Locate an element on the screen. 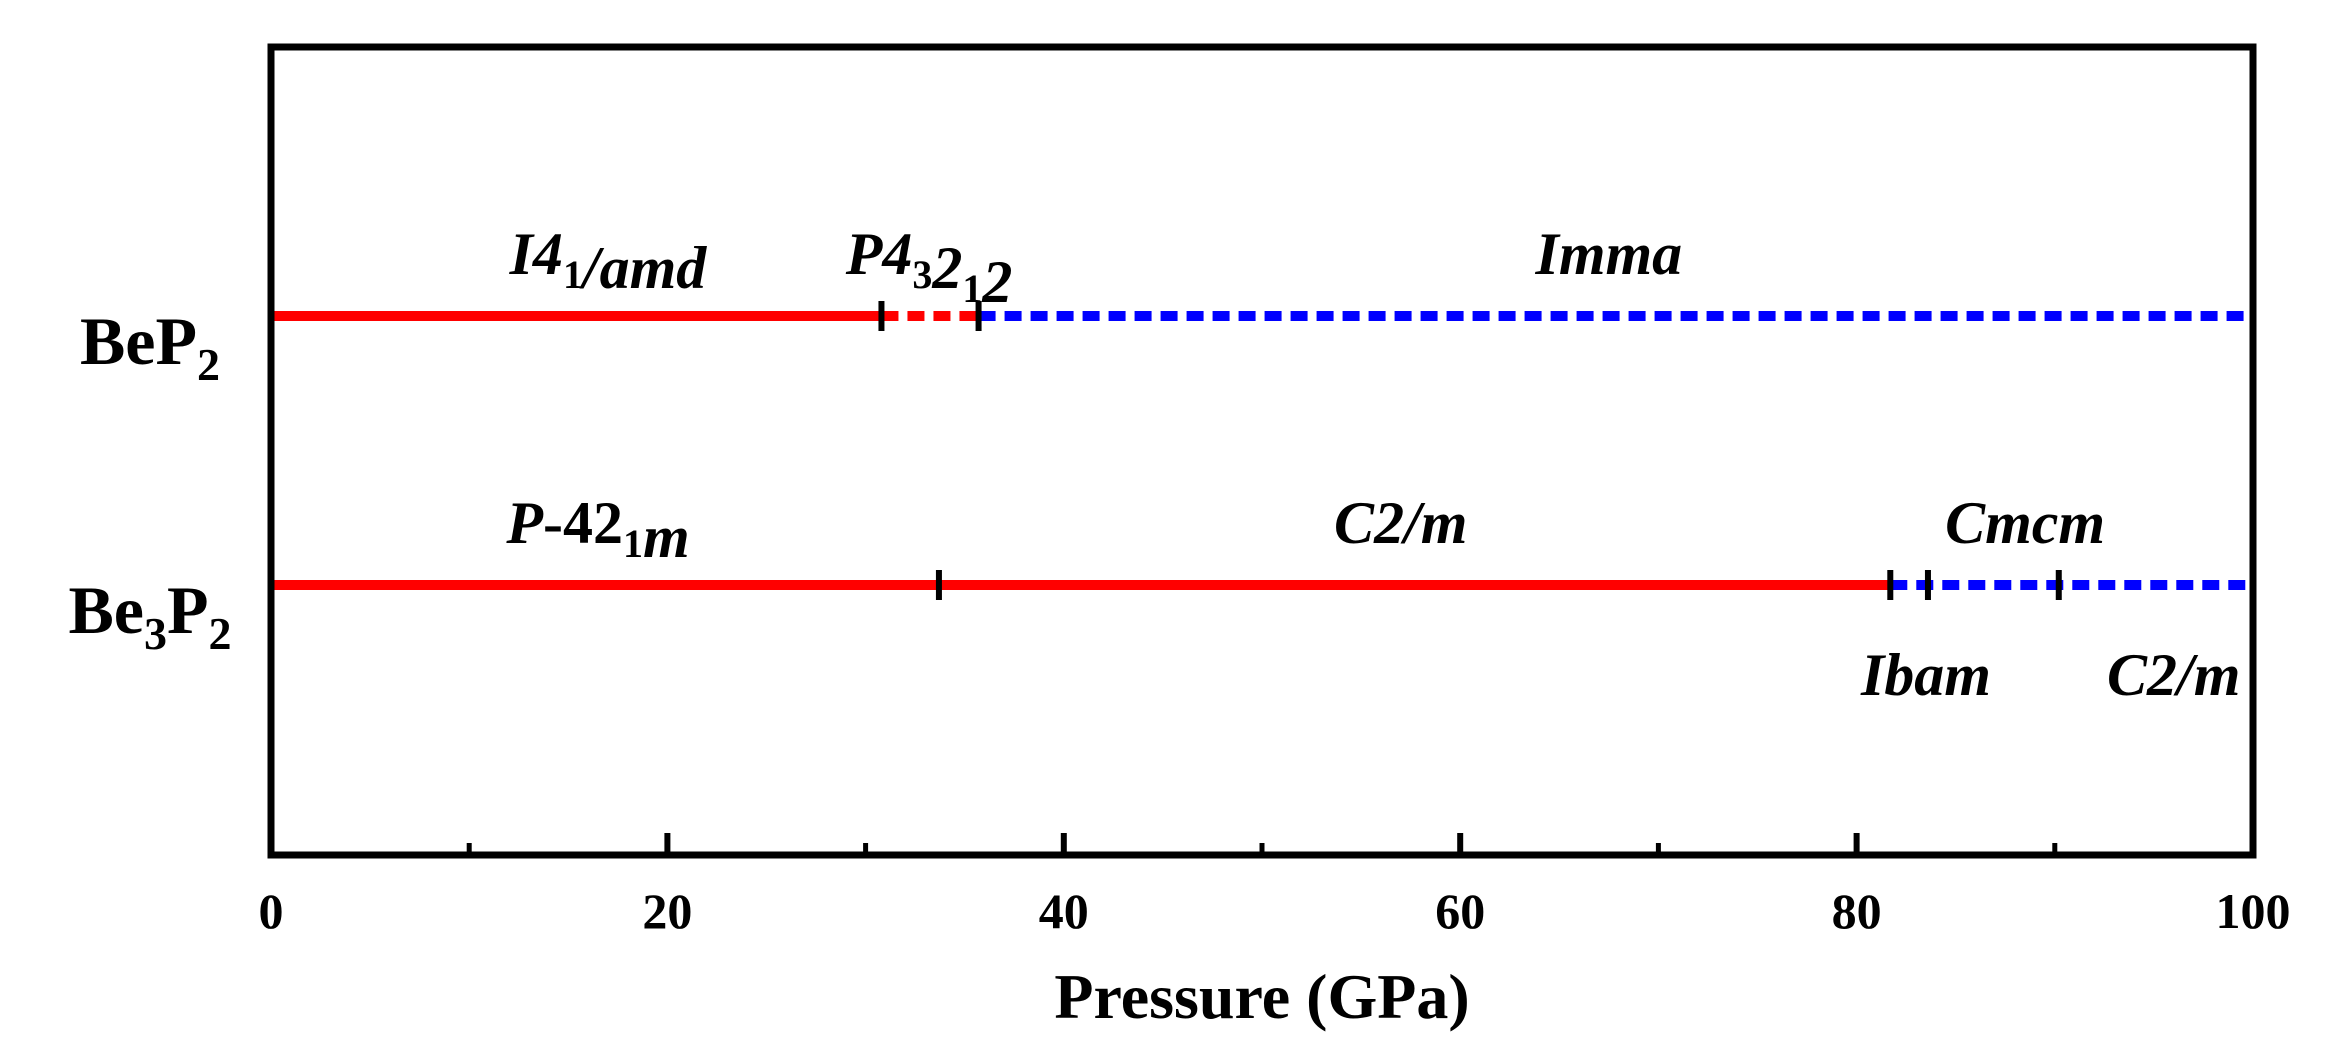 The width and height of the screenshot is (2343, 1053). x-tick-label: 20 is located at coordinates (667, 911).